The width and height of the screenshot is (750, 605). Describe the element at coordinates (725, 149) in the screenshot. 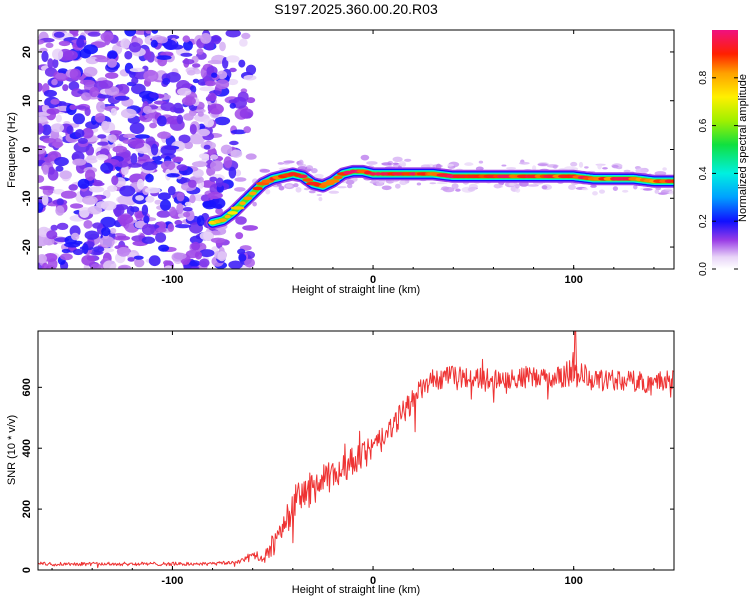

I see `colorbar-gradient` at that location.